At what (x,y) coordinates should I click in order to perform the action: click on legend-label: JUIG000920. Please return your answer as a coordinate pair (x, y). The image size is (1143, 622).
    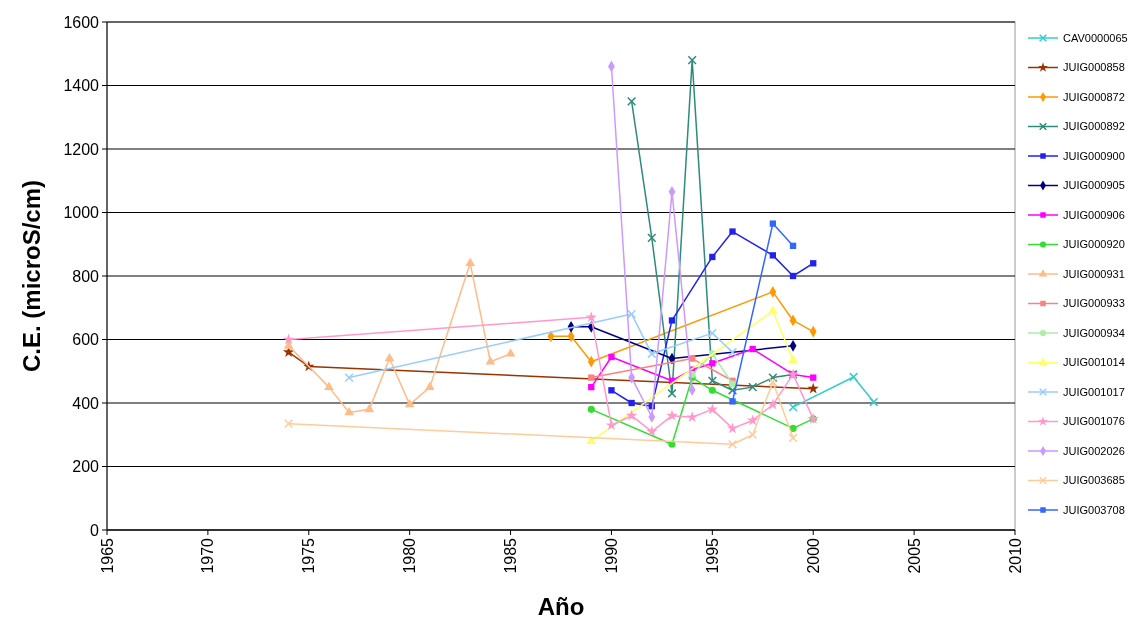
    Looking at the image, I should click on (1094, 244).